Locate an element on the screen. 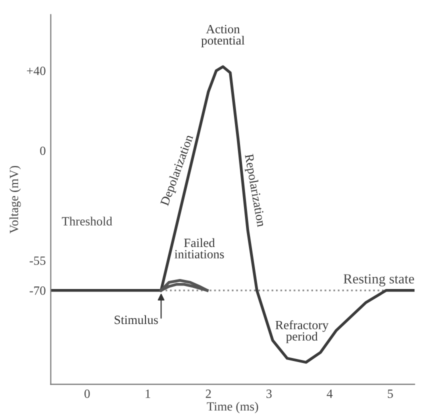 This screenshot has height=420, width=423. y-tick-label: -55 is located at coordinates (38, 260).